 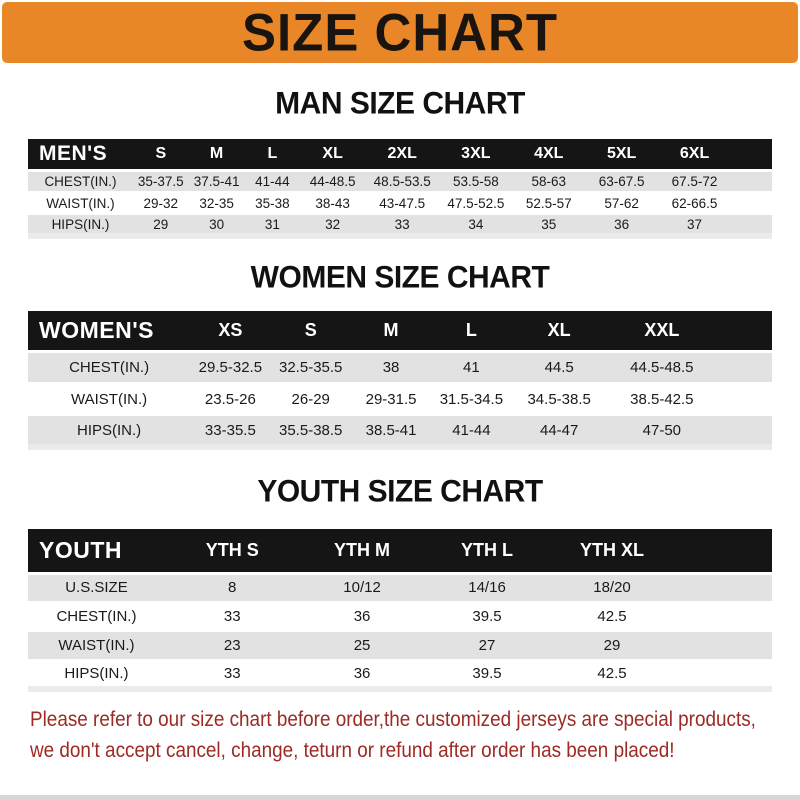 What do you see at coordinates (232, 588) in the screenshot?
I see `size-value-cell: 8` at bounding box center [232, 588].